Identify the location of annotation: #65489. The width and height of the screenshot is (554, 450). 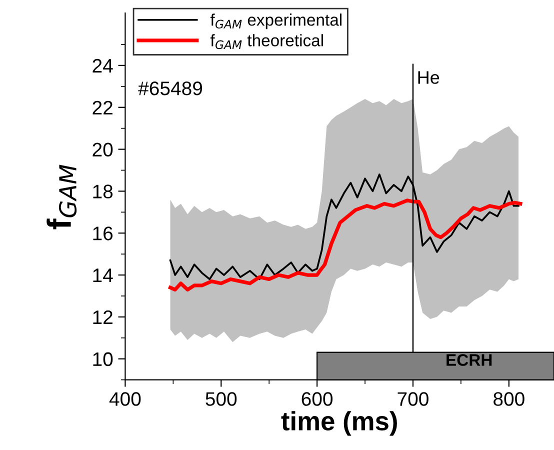
(170, 89).